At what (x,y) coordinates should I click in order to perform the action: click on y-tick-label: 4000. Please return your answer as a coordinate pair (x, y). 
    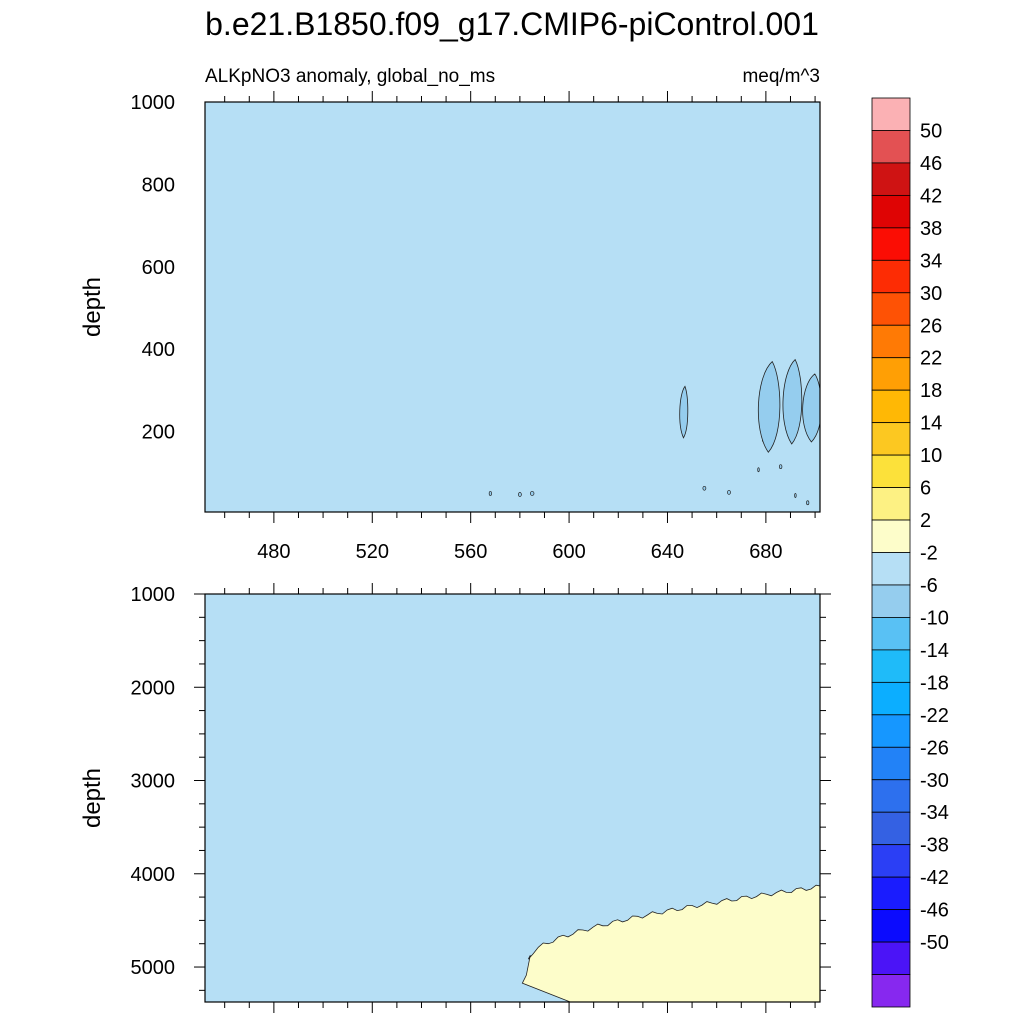
    Looking at the image, I should click on (153, 875).